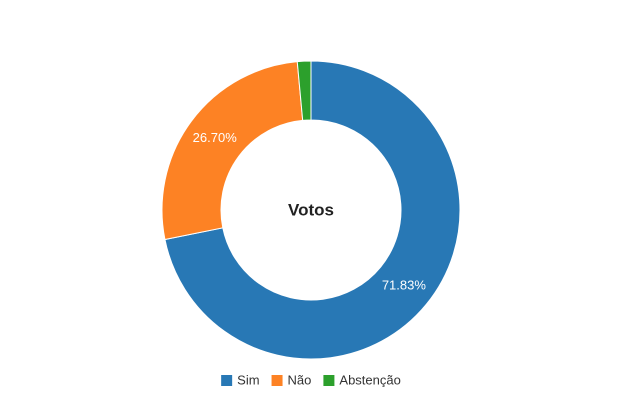 The width and height of the screenshot is (631, 411). Describe the element at coordinates (215, 137) in the screenshot. I see `value-label: 26.70%` at that location.